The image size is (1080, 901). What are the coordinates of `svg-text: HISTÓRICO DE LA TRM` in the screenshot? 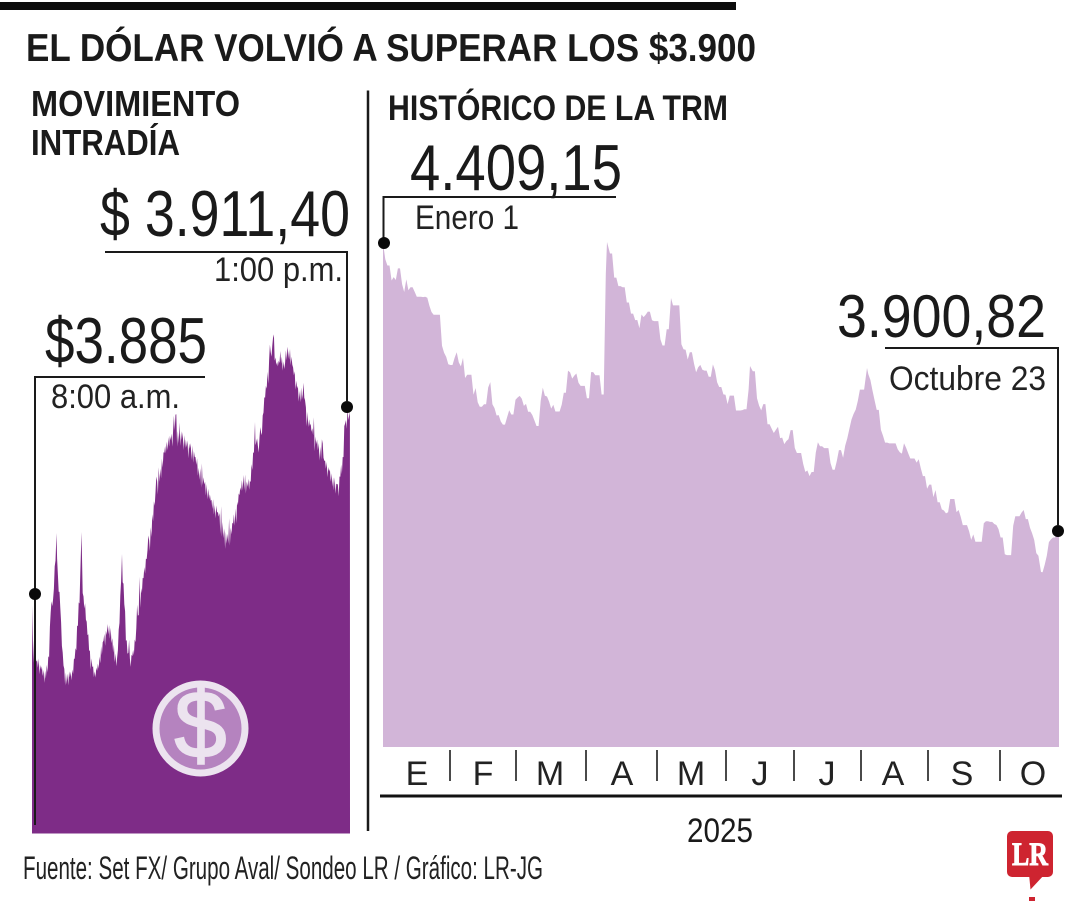 It's located at (558, 108).